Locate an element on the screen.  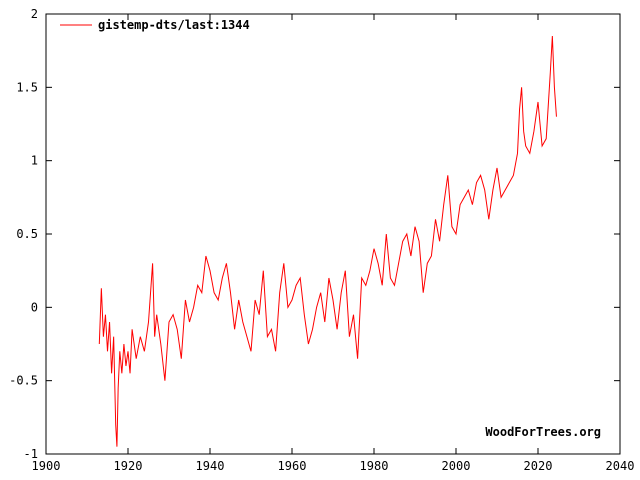
y-tick-label: 1 is located at coordinates (34, 161).